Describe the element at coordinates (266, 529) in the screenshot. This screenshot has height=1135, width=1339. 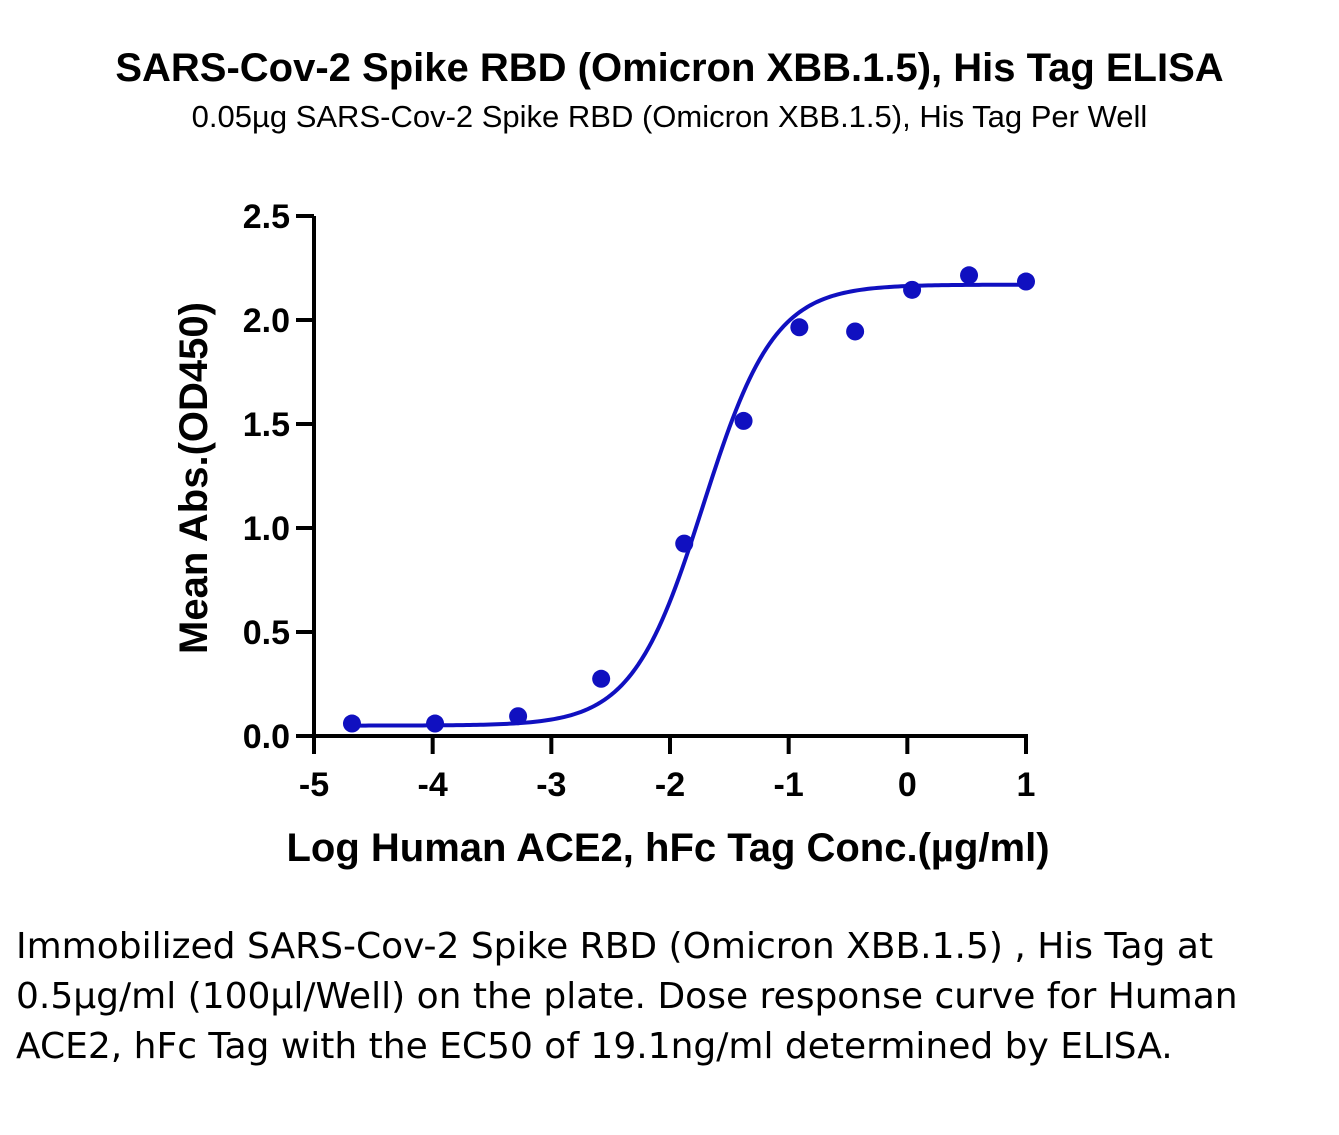
I see `y-tick-label: 1.0` at that location.